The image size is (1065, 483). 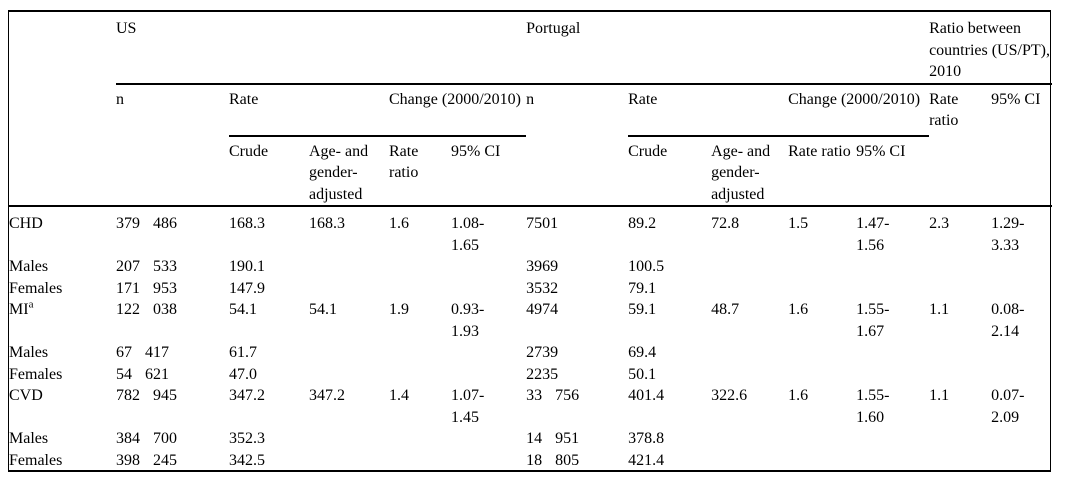 I want to click on cell-pt-crude: 378.8, so click(x=646, y=438).